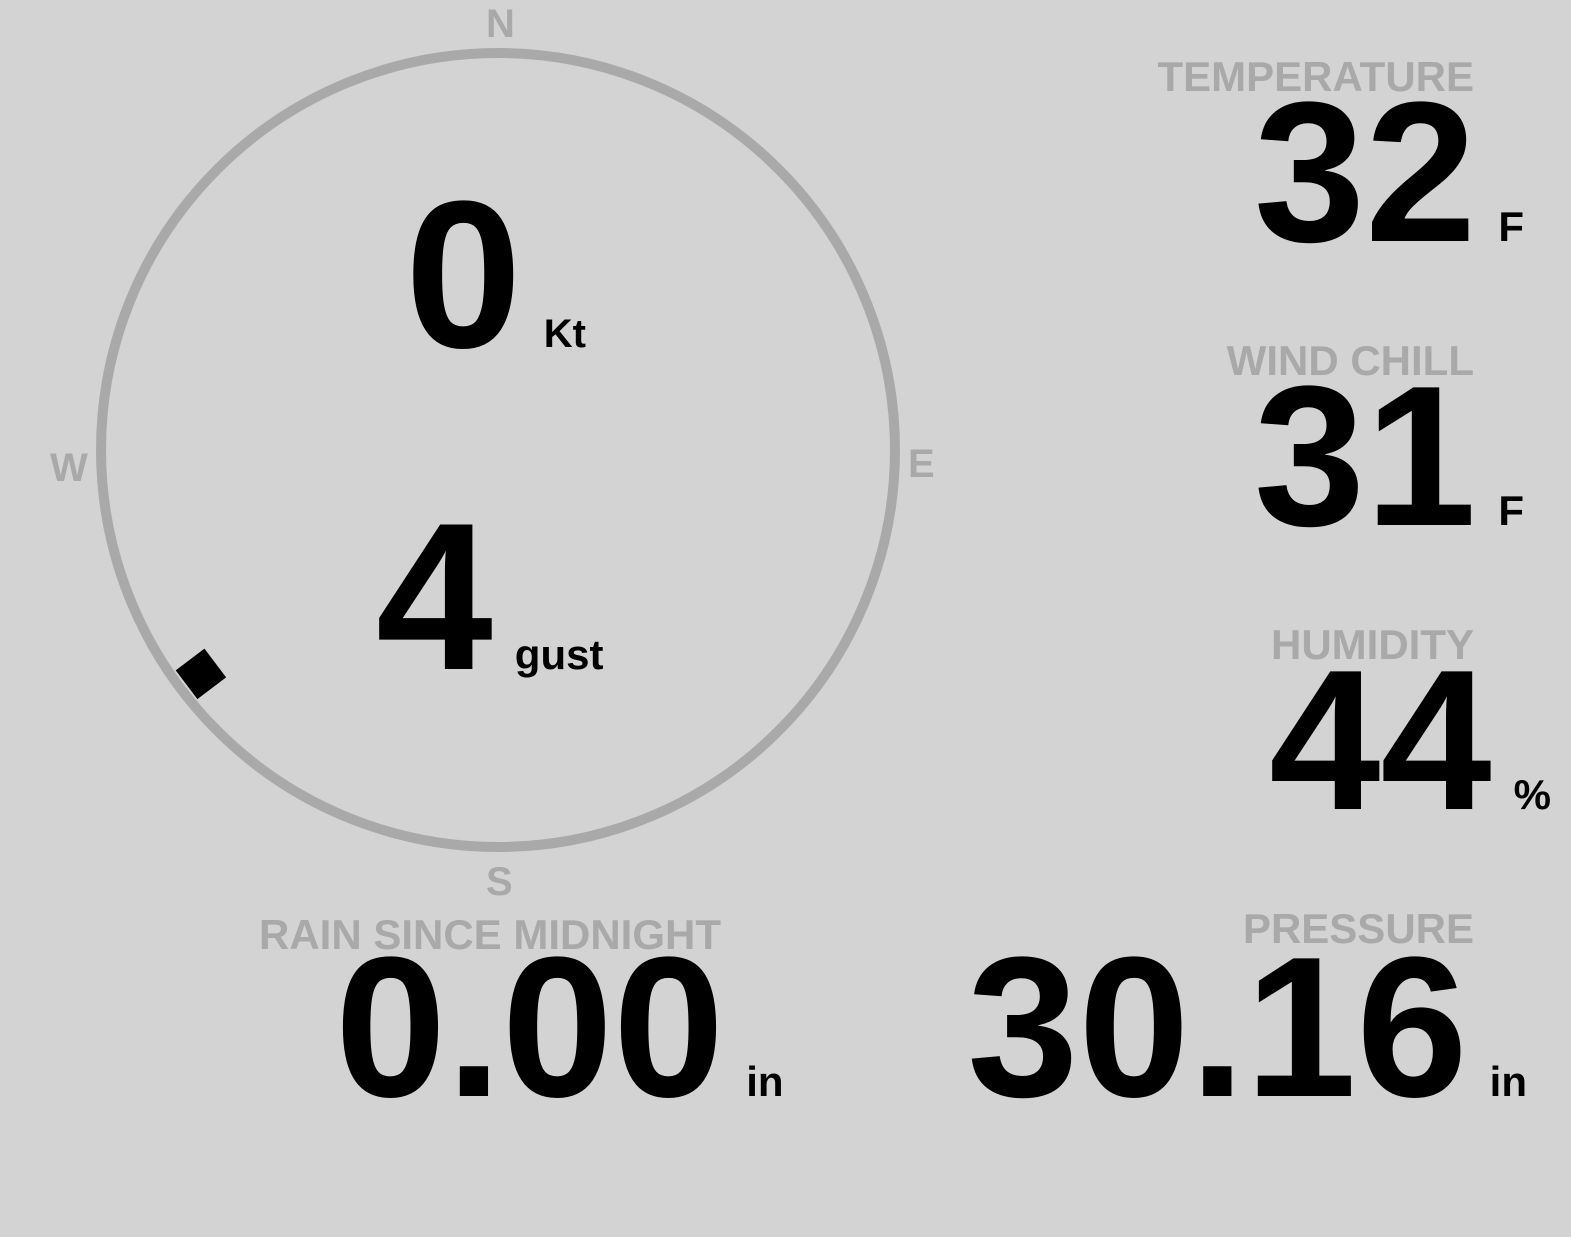 The height and width of the screenshot is (1237, 1571). I want to click on rain-unit: in, so click(765, 1081).